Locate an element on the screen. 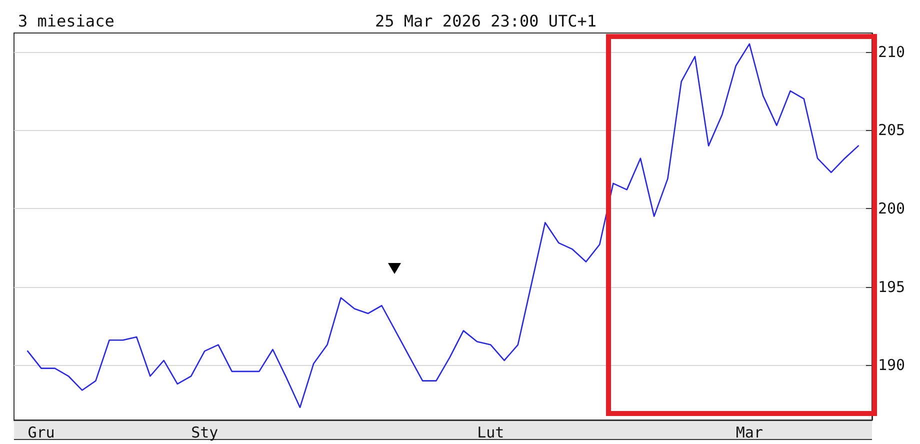 The height and width of the screenshot is (444, 920). y-tick-label: 205 is located at coordinates (892, 130).